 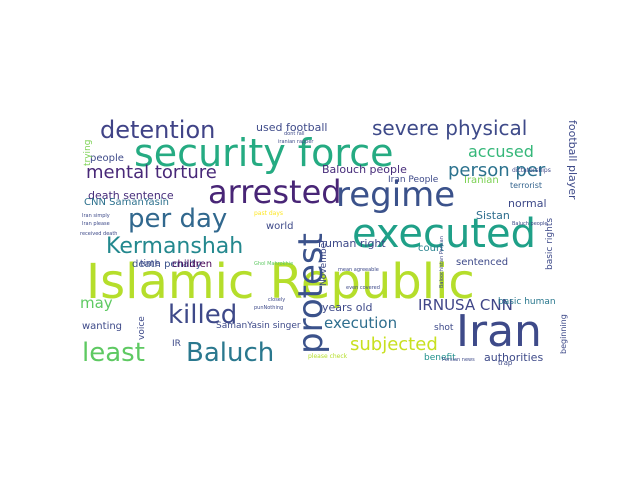 I want to click on word-cloud-word: person per, so click(x=497, y=170).